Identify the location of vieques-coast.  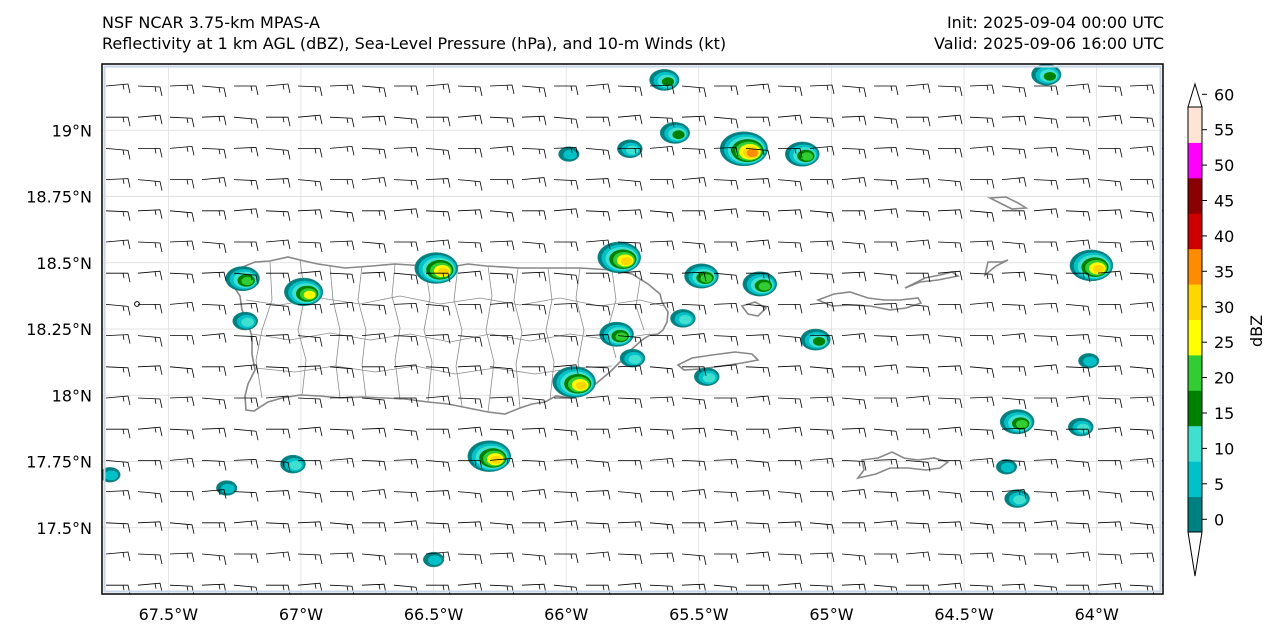
(718, 361).